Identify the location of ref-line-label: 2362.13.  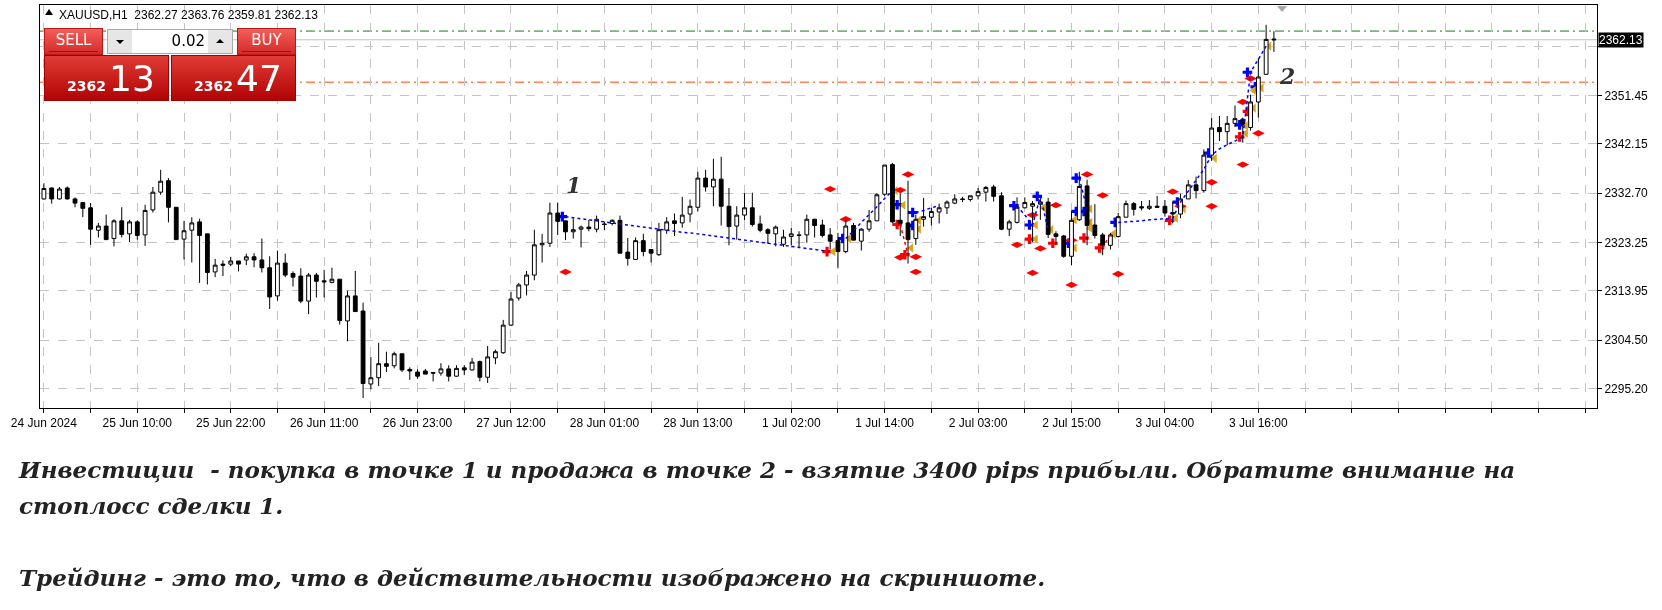
(1621, 40).